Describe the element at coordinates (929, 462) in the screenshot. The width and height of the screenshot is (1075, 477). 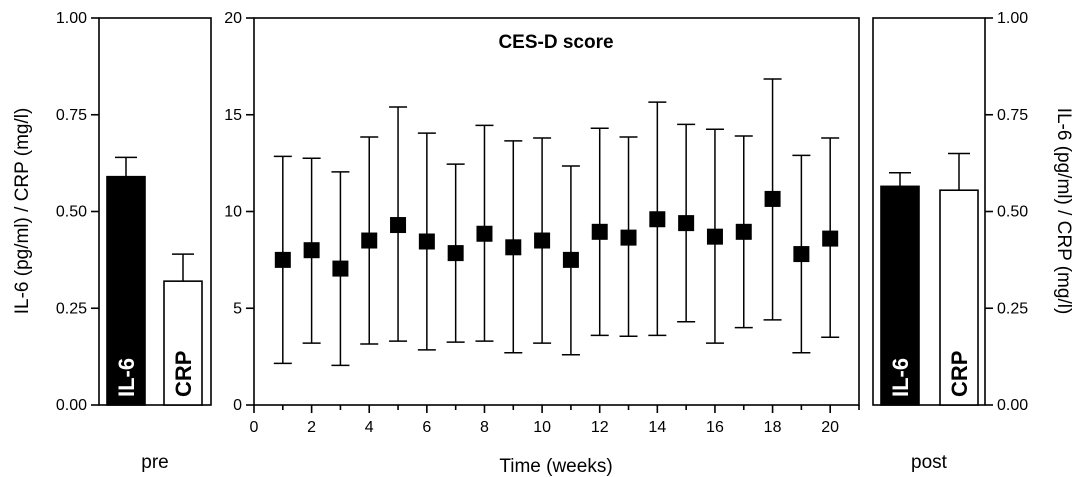
I see `post-x-label: post` at that location.